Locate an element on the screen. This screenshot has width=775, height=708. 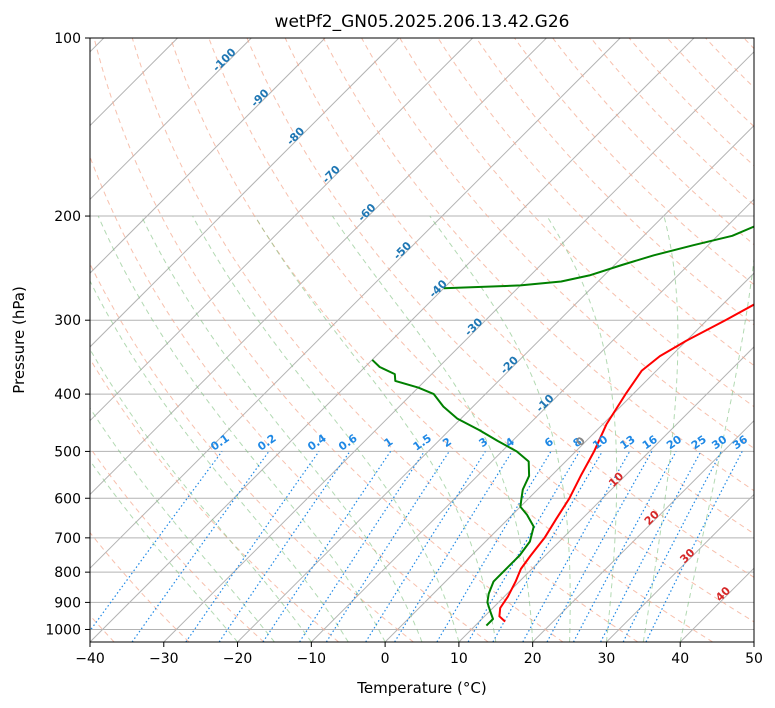
dry-adiabat-label: 20 is located at coordinates (652, 518).